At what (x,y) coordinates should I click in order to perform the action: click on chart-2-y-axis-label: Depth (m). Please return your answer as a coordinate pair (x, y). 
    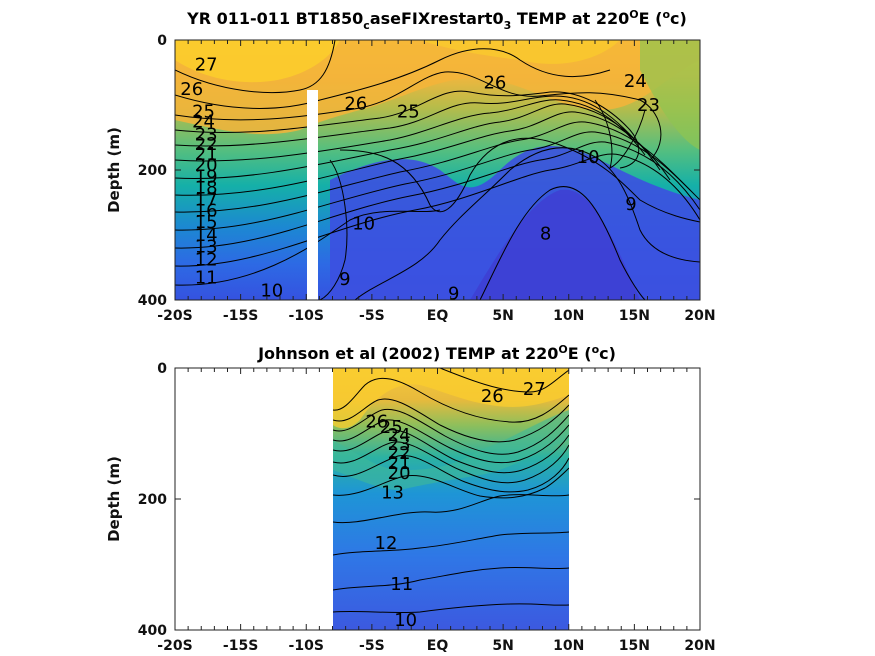
    Looking at the image, I should click on (114, 499).